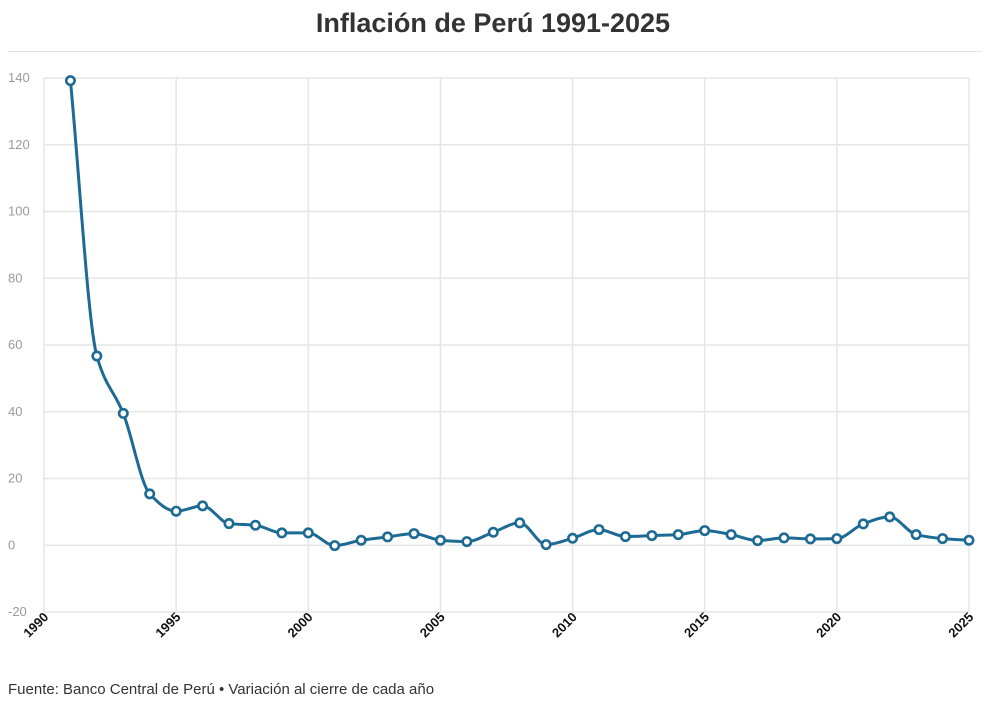 This screenshot has height=711, width=986. What do you see at coordinates (15, 277) in the screenshot?
I see `y-tick-label: 80` at bounding box center [15, 277].